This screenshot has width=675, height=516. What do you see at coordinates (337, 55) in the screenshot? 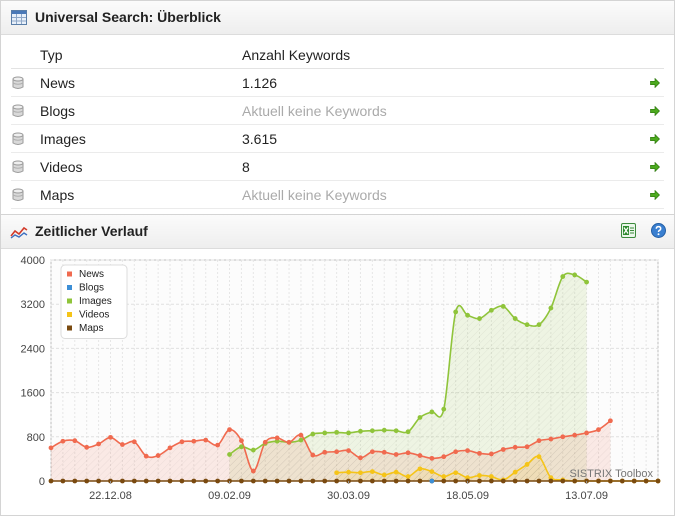
I see `table-header-row: Typ Anzahl Keywords` at bounding box center [337, 55].